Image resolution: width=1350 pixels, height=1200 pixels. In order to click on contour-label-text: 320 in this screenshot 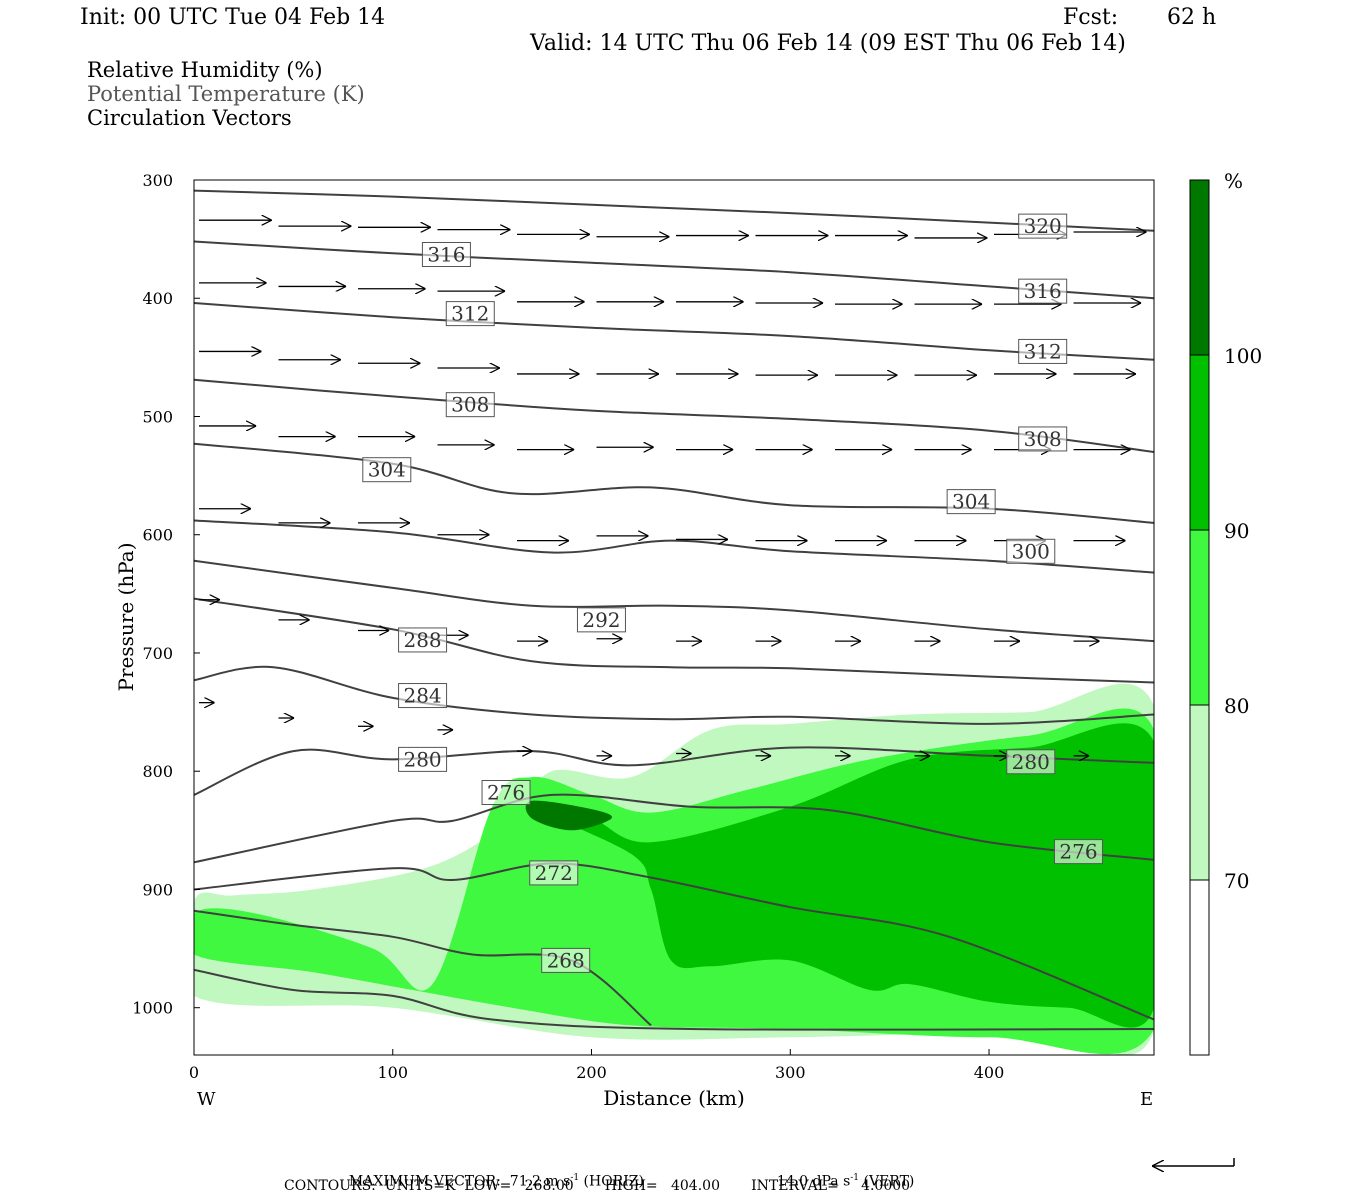, I will do `click(1043, 226)`.